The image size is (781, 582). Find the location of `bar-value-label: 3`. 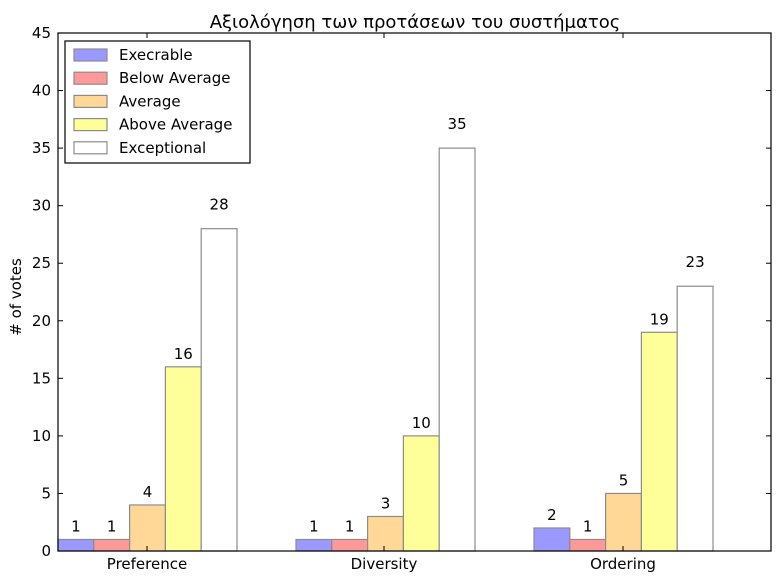

bar-value-label: 3 is located at coordinates (386, 503).